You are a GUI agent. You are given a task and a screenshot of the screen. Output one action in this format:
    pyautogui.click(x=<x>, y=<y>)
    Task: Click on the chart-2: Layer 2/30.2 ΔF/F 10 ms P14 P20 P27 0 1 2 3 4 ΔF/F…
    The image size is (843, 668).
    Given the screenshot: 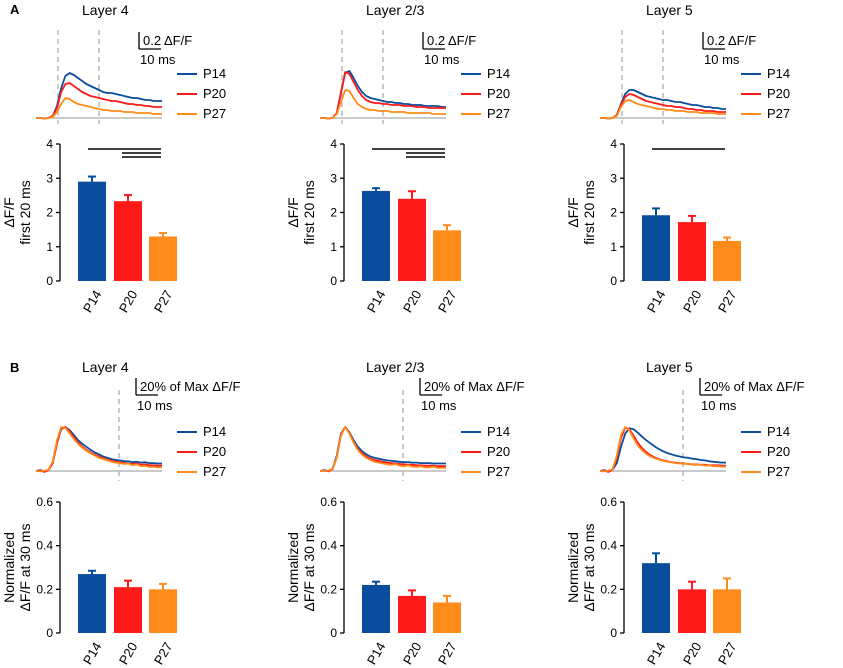 What is the action you would take?
    pyautogui.click(x=397, y=158)
    